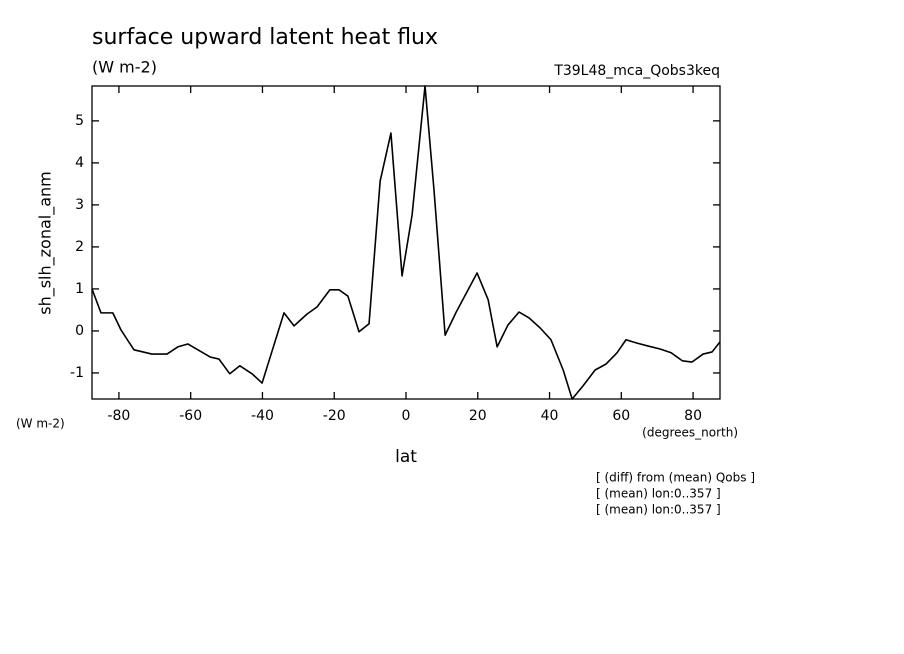 Image resolution: width=904 pixels, height=654 pixels. What do you see at coordinates (79, 289) in the screenshot?
I see `y-tick-label: 1` at bounding box center [79, 289].